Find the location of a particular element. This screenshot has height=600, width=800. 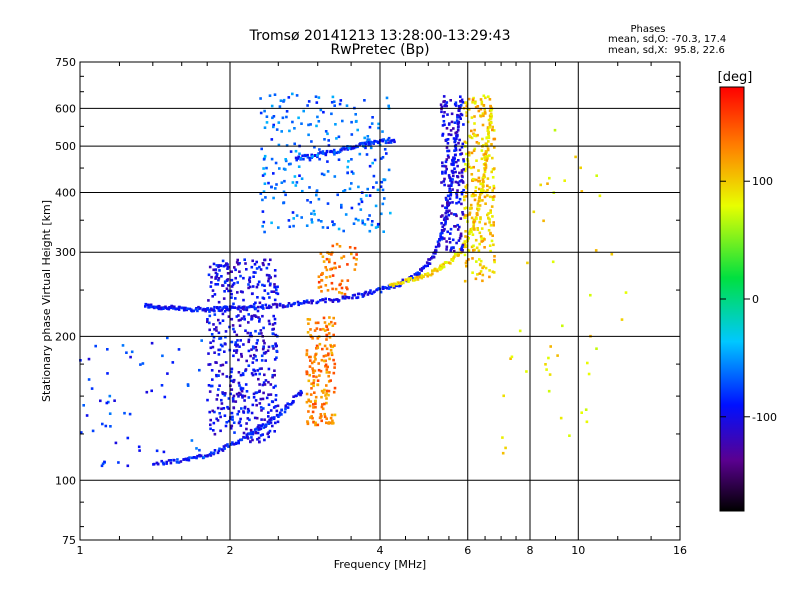

x-tick-label: 16 is located at coordinates (680, 550).